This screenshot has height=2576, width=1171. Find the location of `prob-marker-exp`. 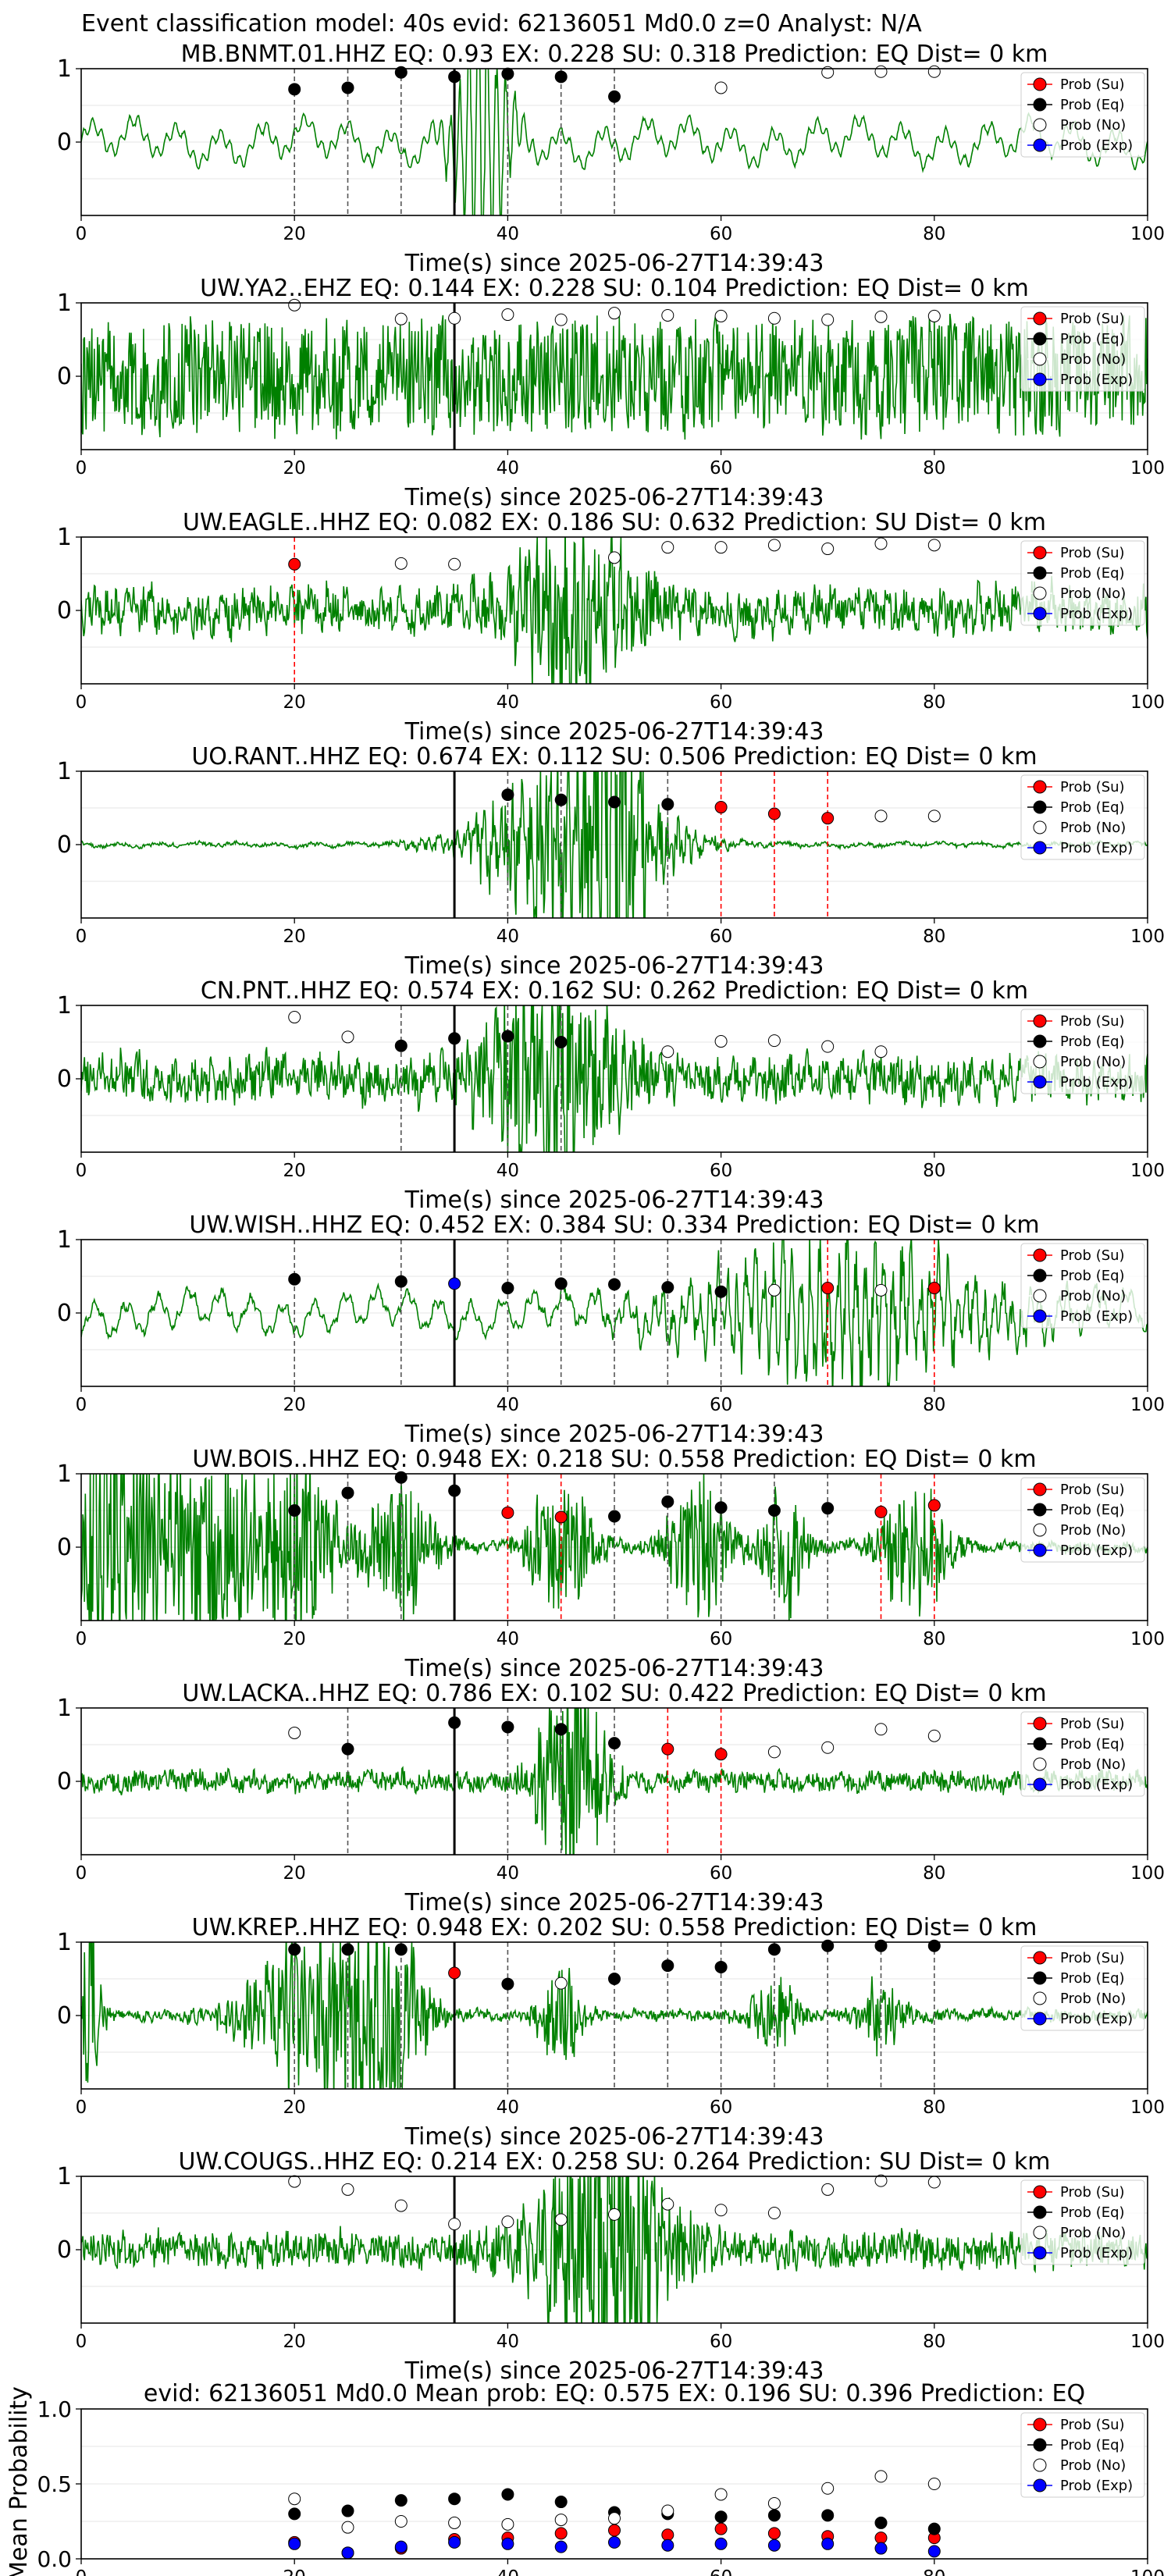

prob-marker-exp is located at coordinates (454, 1283).